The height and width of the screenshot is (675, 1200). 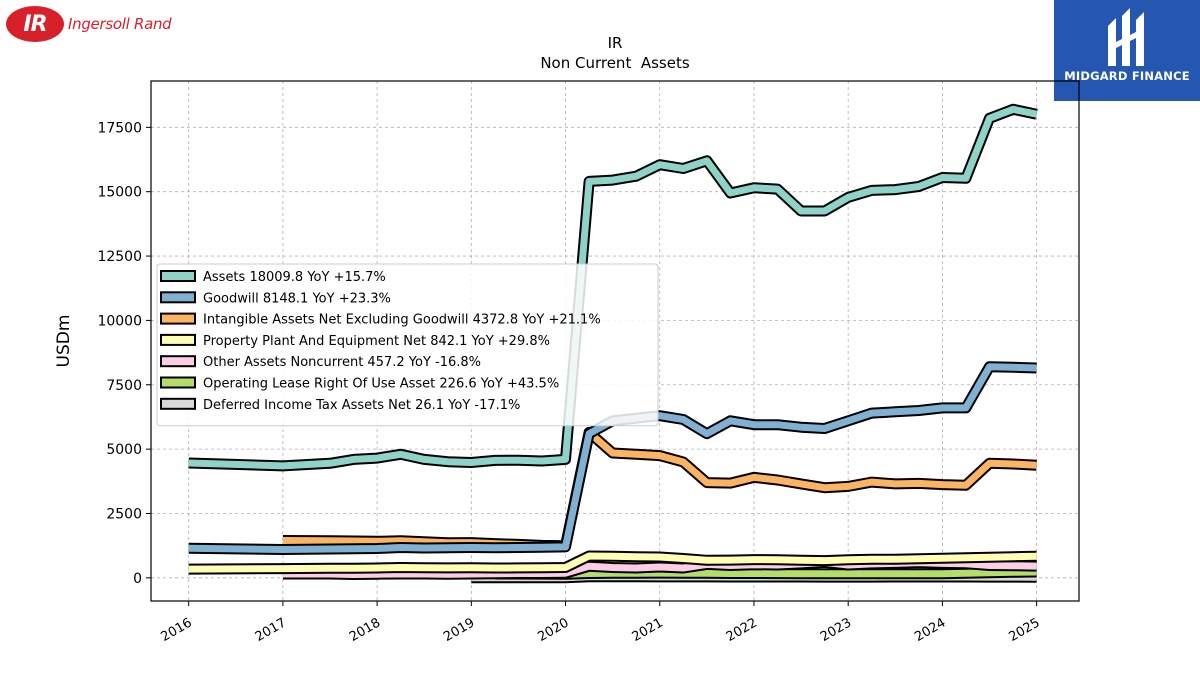 What do you see at coordinates (553, 630) in the screenshot?
I see `x-tick-label: 2020` at bounding box center [553, 630].